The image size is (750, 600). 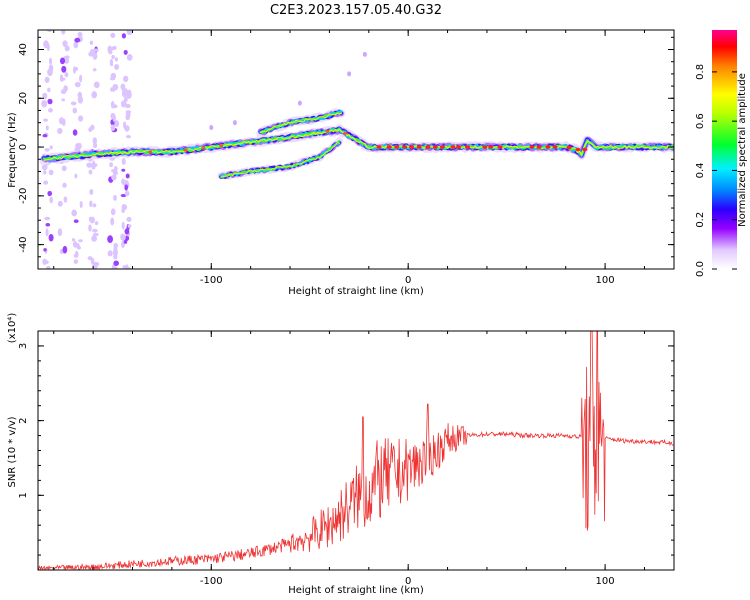 I want to click on snr-y-tick-label: 3, so click(x=23, y=346).